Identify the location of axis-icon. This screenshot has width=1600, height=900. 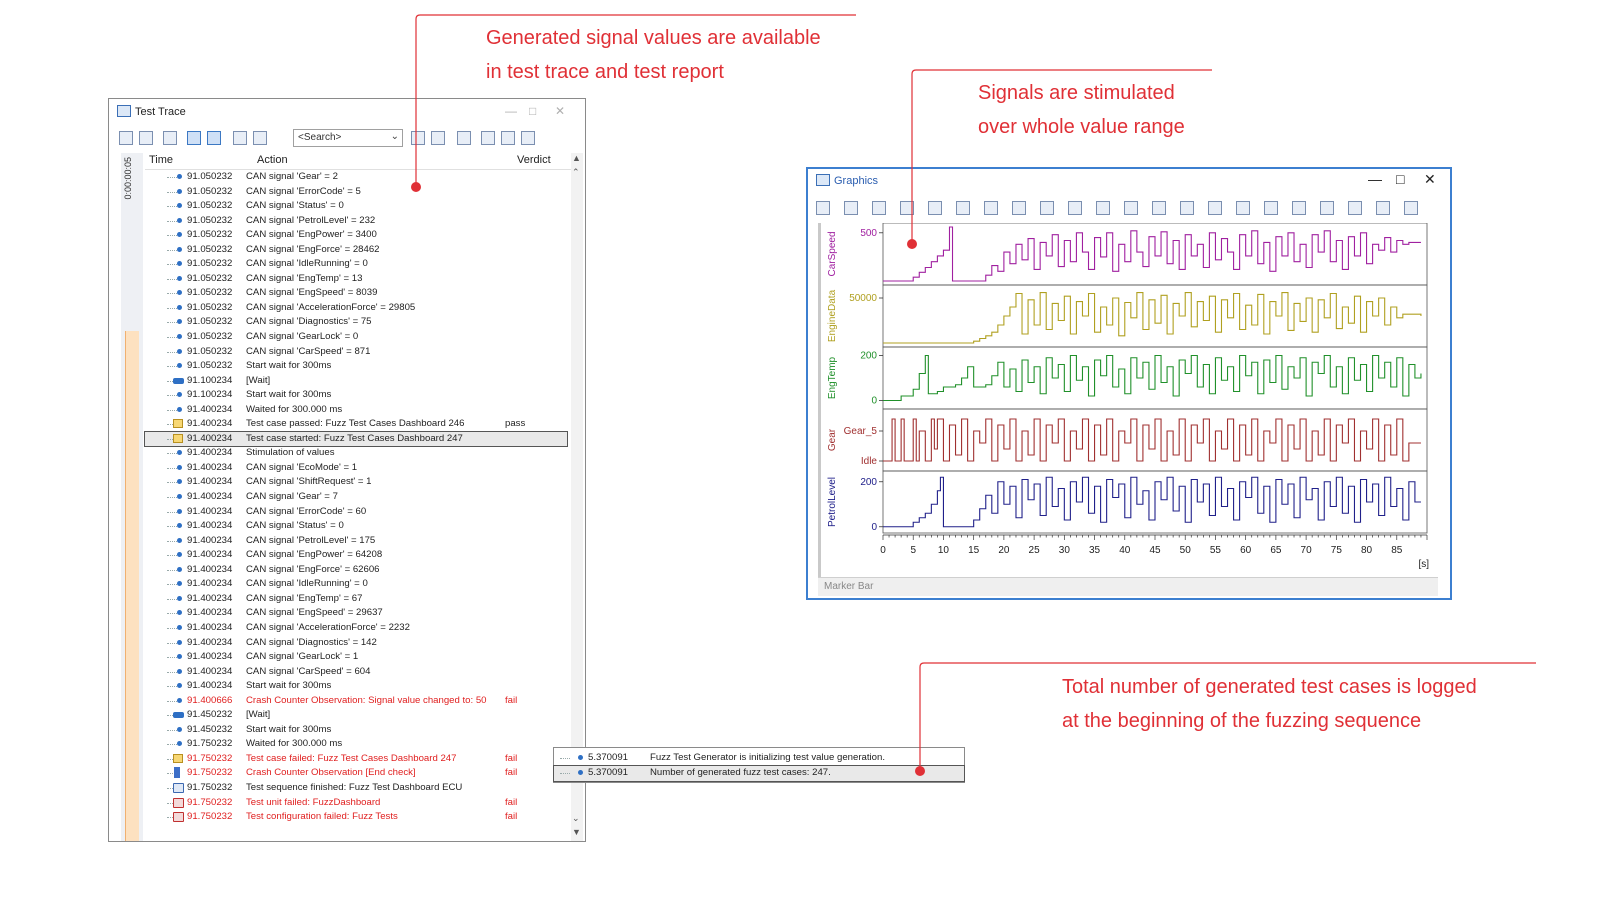
(1019, 208).